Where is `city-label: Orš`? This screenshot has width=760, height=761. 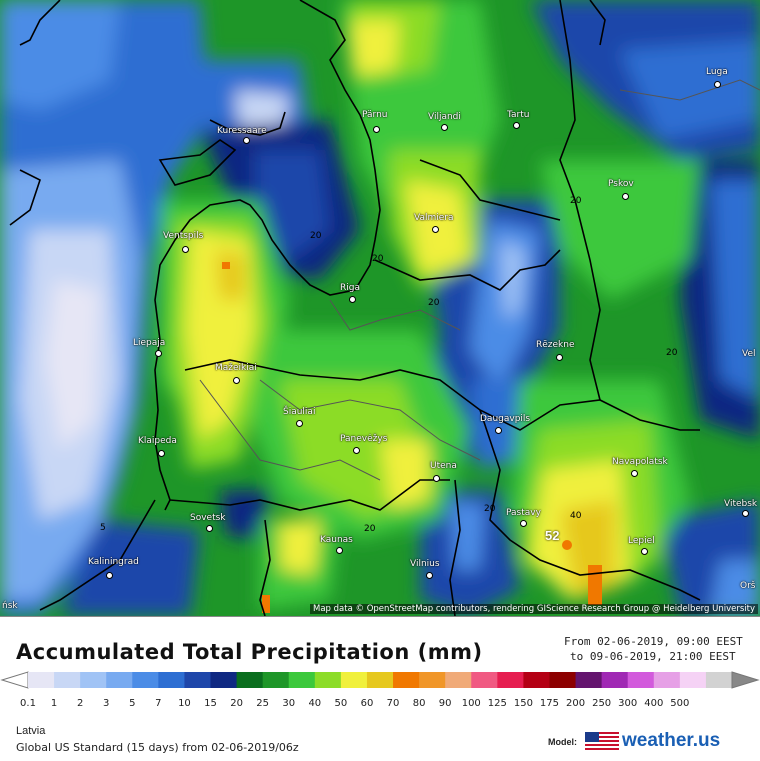 city-label: Orš is located at coordinates (748, 586).